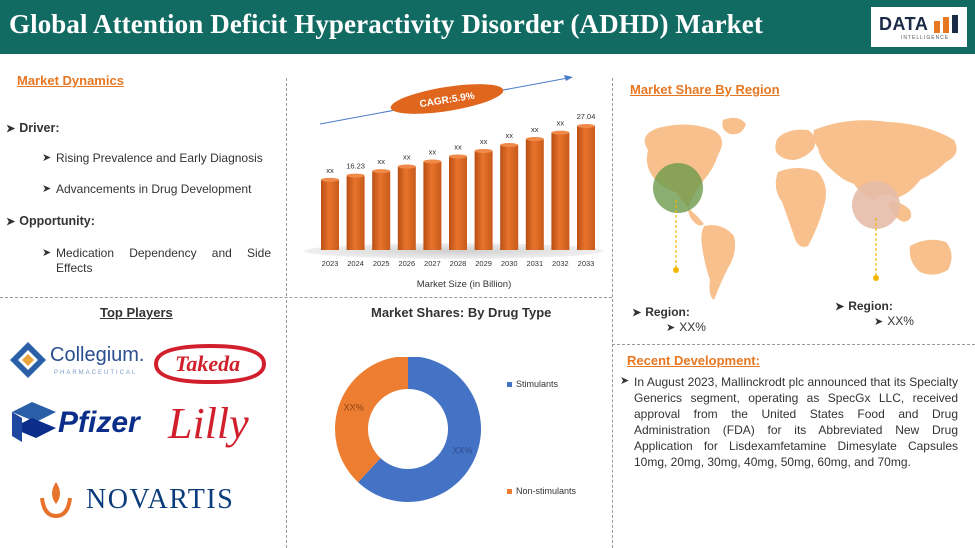 This screenshot has width=975, height=548. What do you see at coordinates (560, 191) in the screenshot?
I see `bar-2032` at bounding box center [560, 191].